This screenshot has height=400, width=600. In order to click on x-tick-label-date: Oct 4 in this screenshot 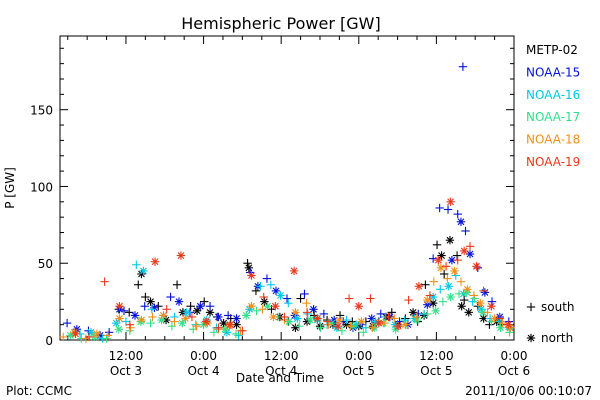, I will do `click(203, 371)`.